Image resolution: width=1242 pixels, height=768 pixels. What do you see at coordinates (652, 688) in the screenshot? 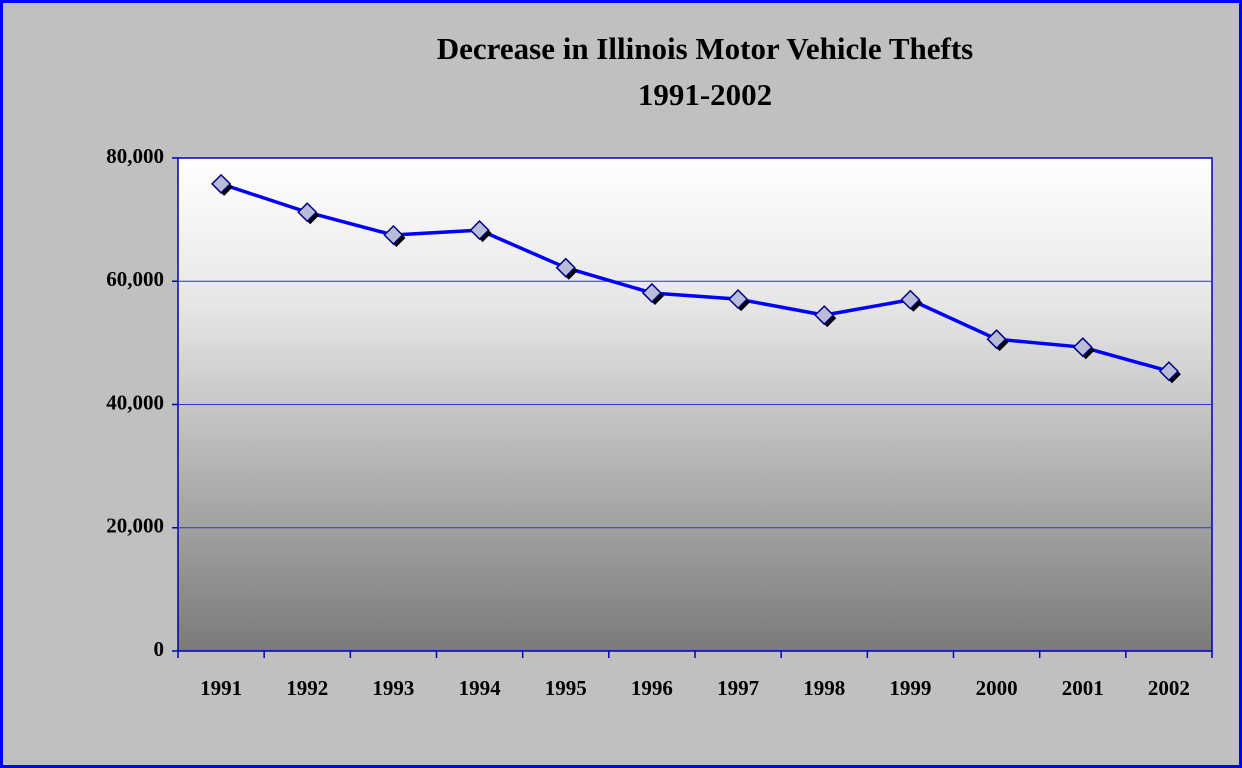
I see `x-tick-label: 1996` at bounding box center [652, 688].